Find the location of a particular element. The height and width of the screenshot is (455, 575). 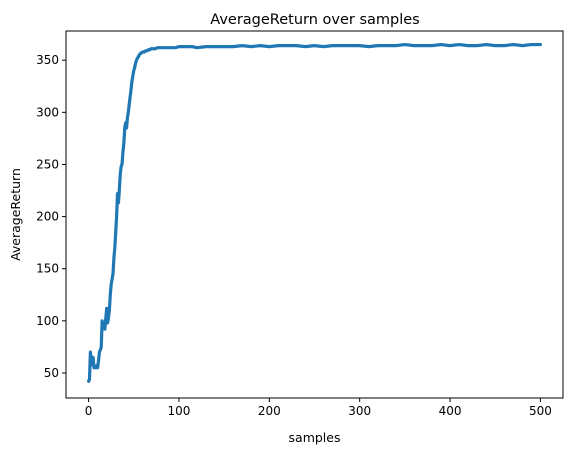

x-tick-label: 100 is located at coordinates (179, 411).